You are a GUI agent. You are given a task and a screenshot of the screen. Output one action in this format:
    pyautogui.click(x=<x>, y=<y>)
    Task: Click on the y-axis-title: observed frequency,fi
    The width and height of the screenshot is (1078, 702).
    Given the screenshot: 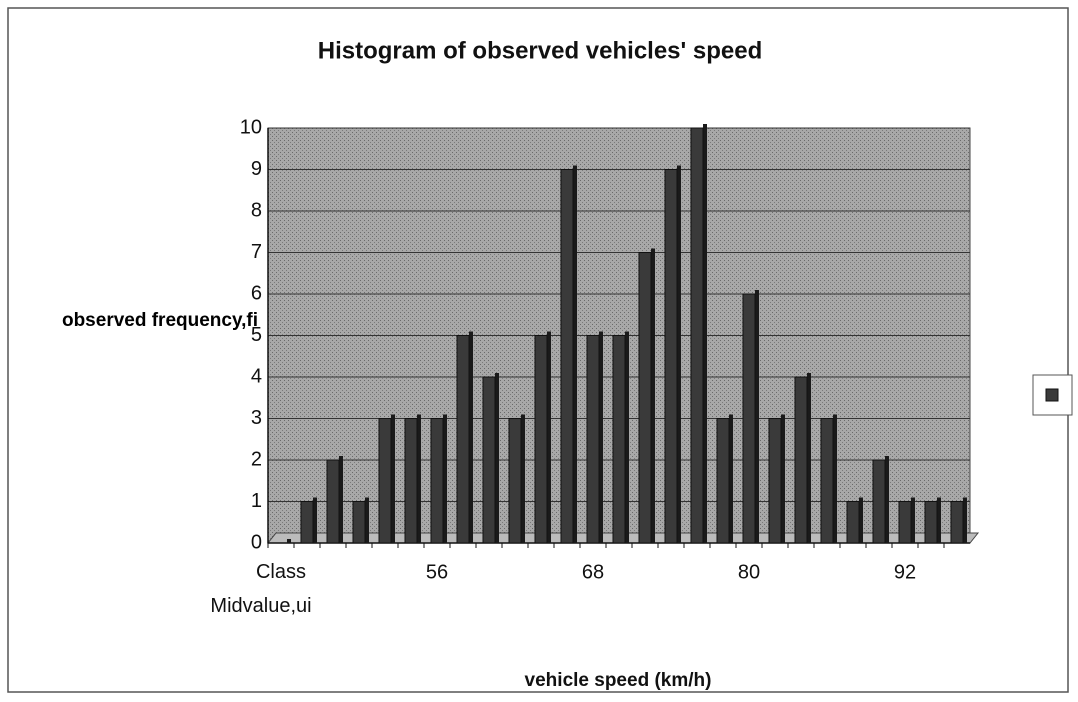 What is the action you would take?
    pyautogui.click(x=160, y=320)
    